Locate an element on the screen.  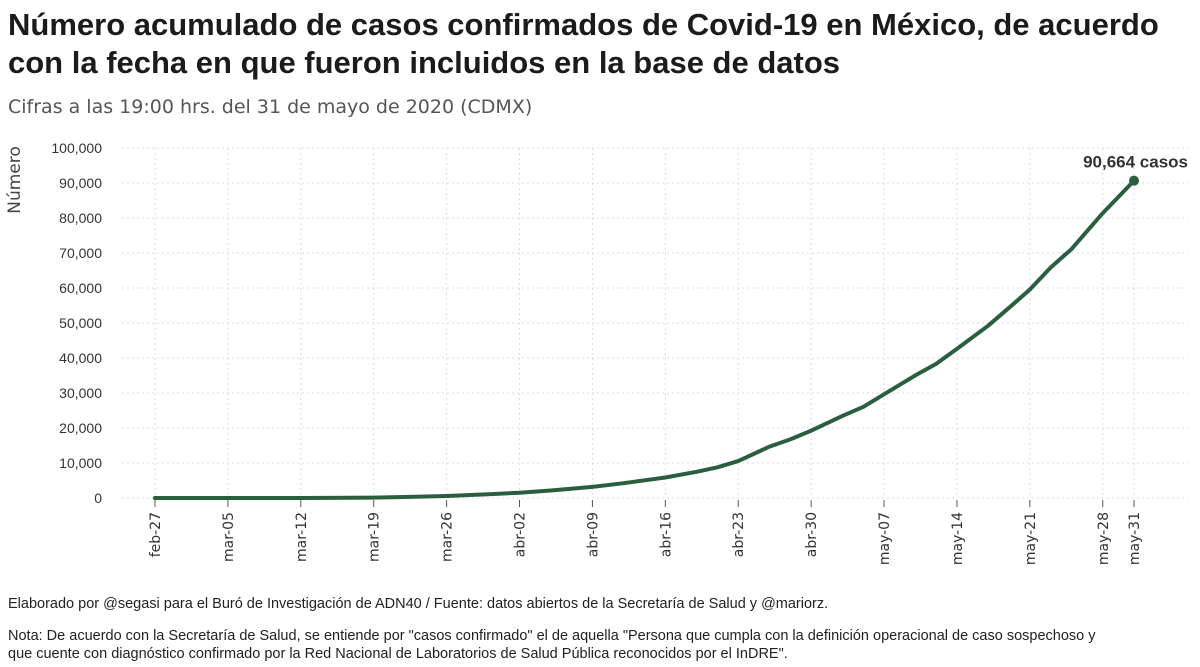
x-tick-label: abr-02 is located at coordinates (521, 534).